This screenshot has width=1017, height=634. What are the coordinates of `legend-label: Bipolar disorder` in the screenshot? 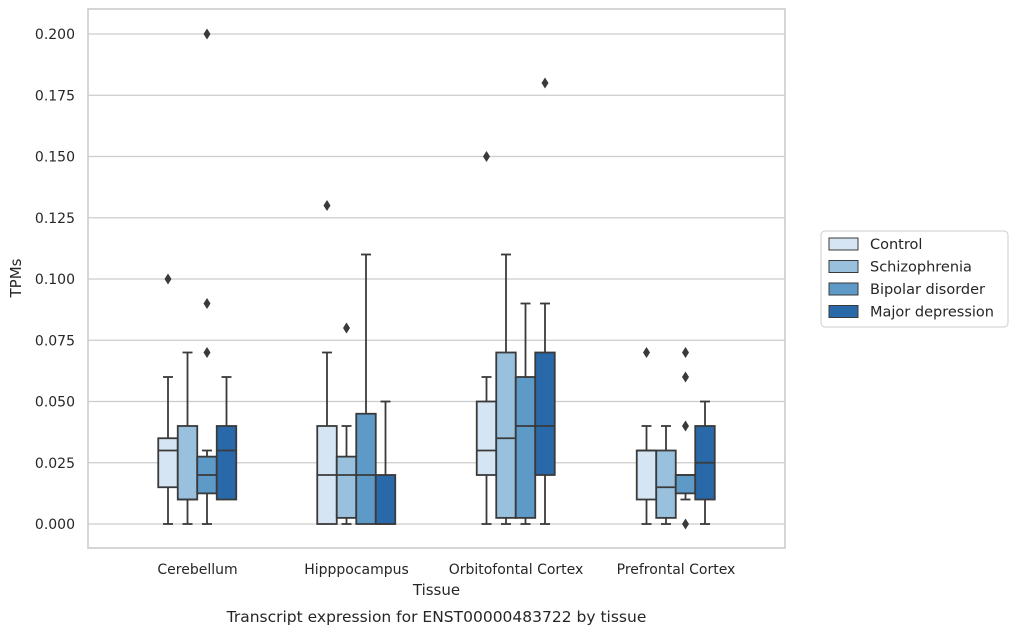 It's located at (927, 290).